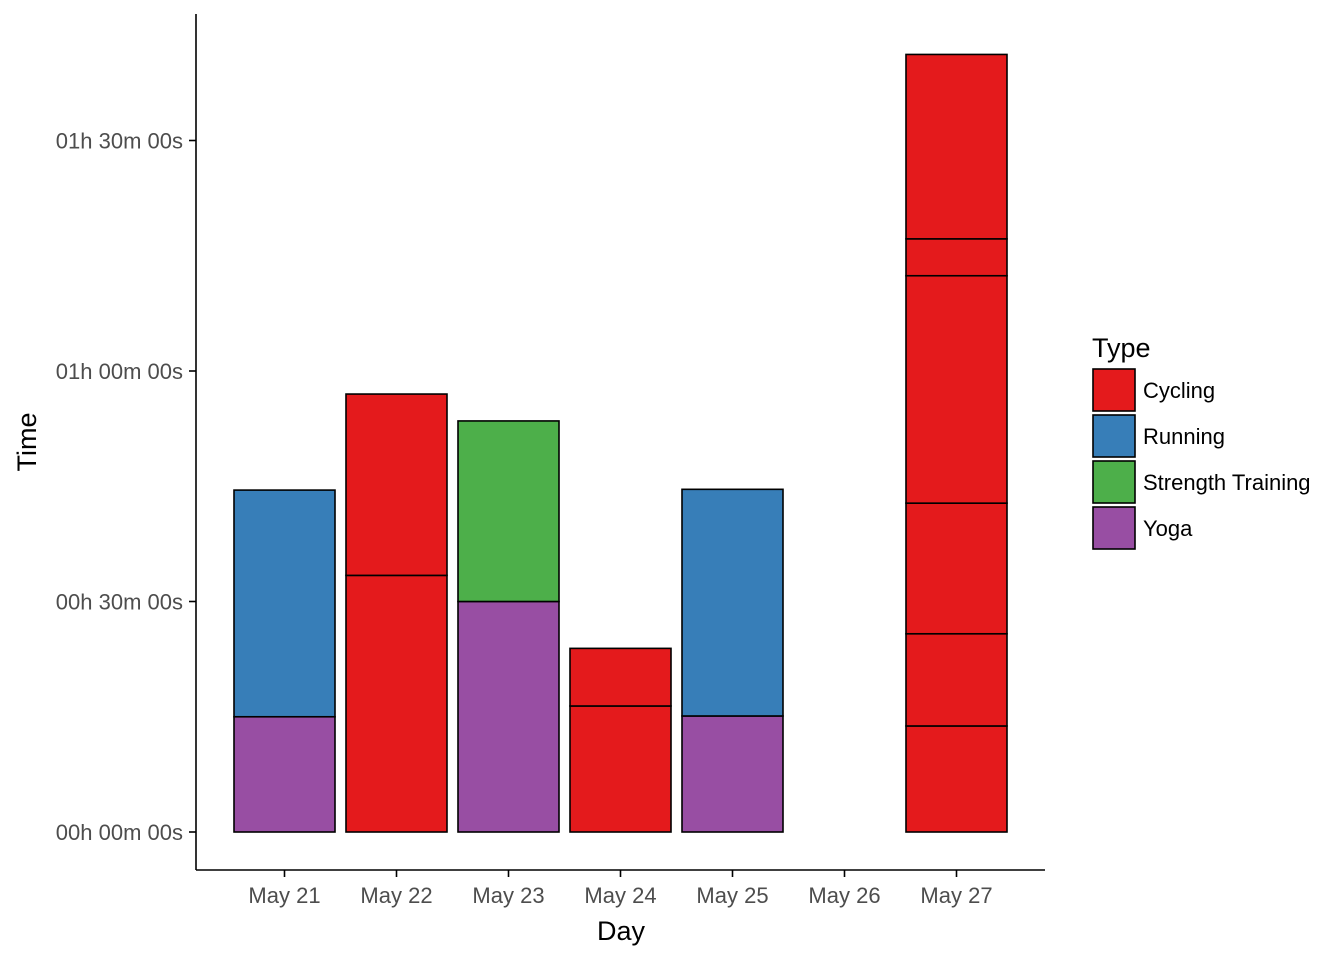 This screenshot has width=1344, height=960. I want to click on y-tick-label: 00h 00m 00s, so click(119, 832).